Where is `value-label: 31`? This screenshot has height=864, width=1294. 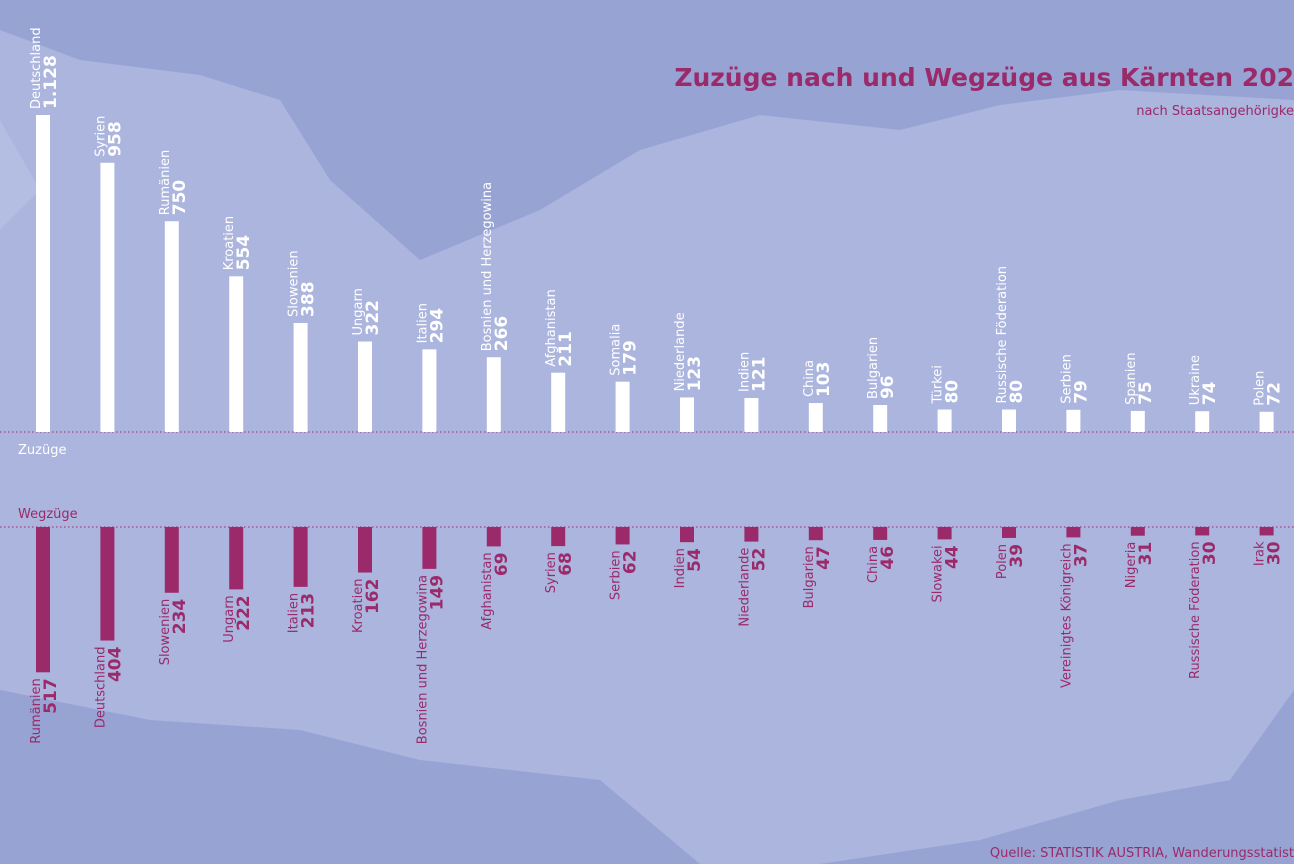 value-label: 31 is located at coordinates (1146, 554).